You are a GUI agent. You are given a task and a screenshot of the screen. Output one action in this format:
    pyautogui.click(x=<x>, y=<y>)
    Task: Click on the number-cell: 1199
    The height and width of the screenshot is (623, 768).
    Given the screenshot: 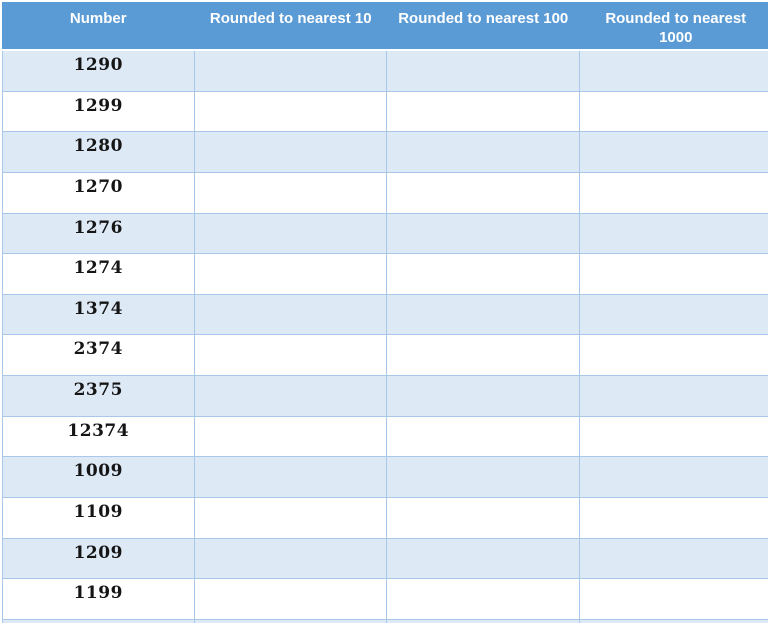 What is the action you would take?
    pyautogui.click(x=98, y=599)
    